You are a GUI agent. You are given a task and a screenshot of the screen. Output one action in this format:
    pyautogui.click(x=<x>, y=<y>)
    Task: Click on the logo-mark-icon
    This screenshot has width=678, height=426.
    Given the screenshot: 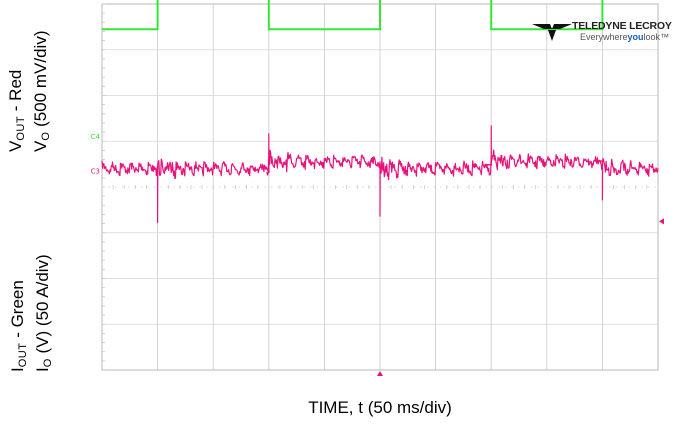 What is the action you would take?
    pyautogui.click(x=552, y=32)
    